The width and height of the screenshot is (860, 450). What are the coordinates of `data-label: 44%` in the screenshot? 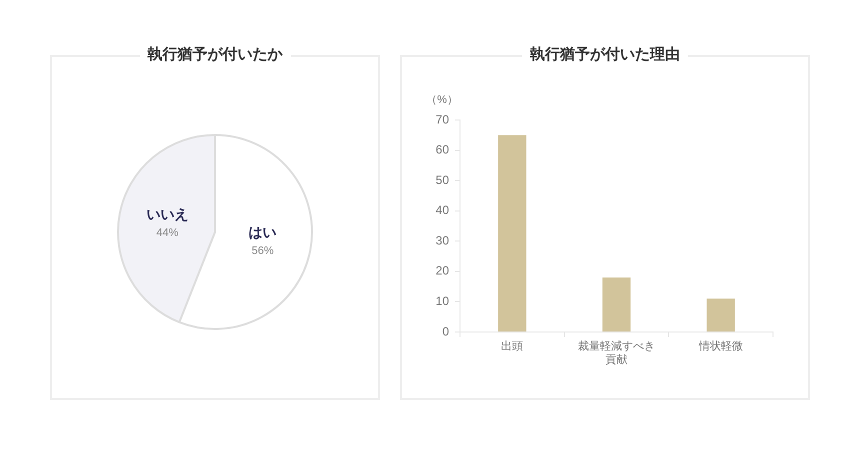 It's located at (167, 232).